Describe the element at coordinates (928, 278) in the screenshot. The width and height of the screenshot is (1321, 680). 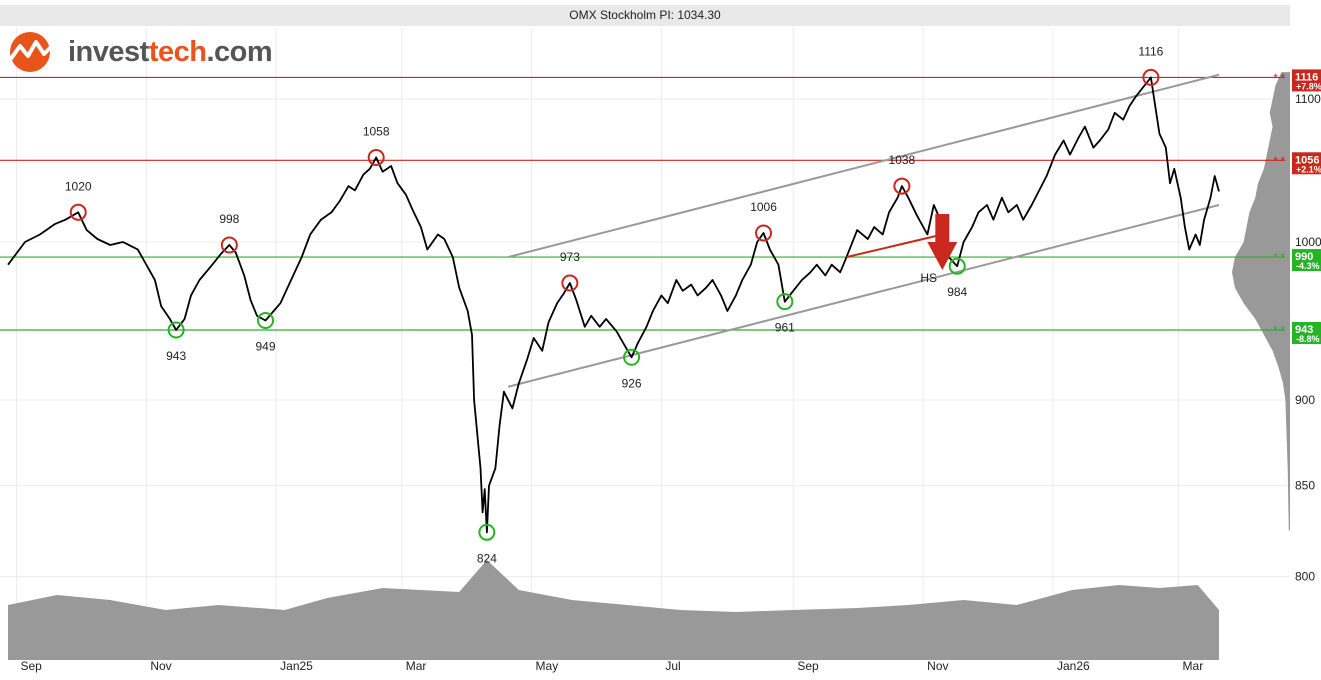
I see `hs-label: HS` at that location.